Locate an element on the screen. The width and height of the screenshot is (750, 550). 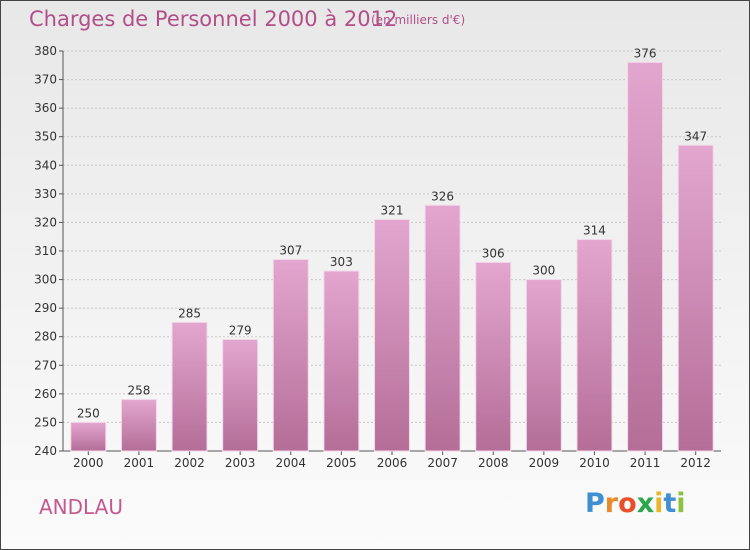
town-name: ANDLAU is located at coordinates (81, 507).